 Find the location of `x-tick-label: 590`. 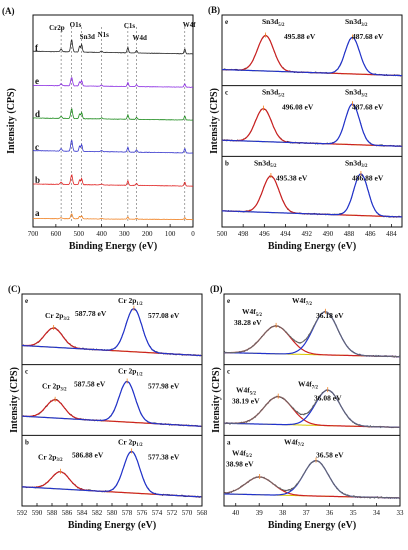

x-tick-label: 590 is located at coordinates (37, 513).